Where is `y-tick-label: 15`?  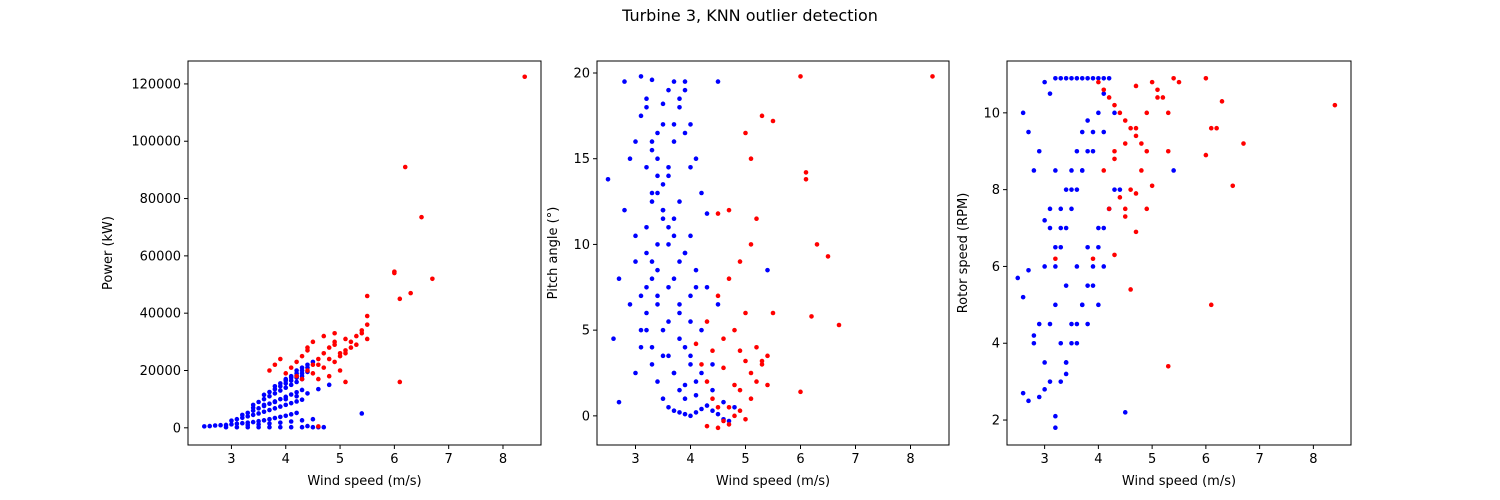 y-tick-label: 15 is located at coordinates (581, 159).